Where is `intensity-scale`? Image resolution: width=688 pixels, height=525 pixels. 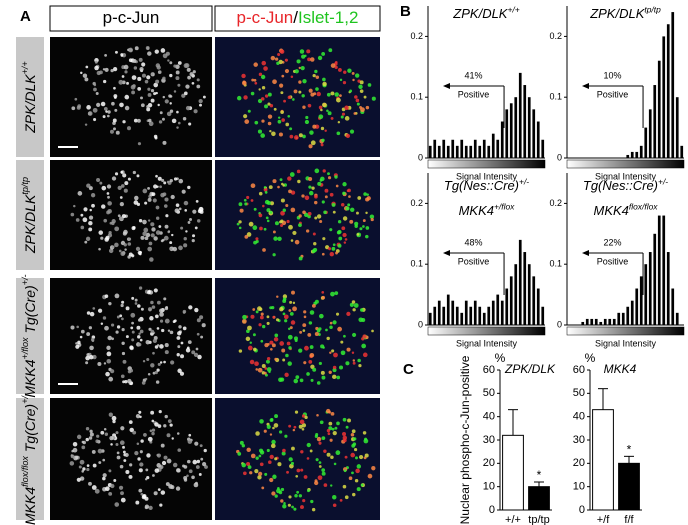
intensity-scale is located at coordinates (625, 164).